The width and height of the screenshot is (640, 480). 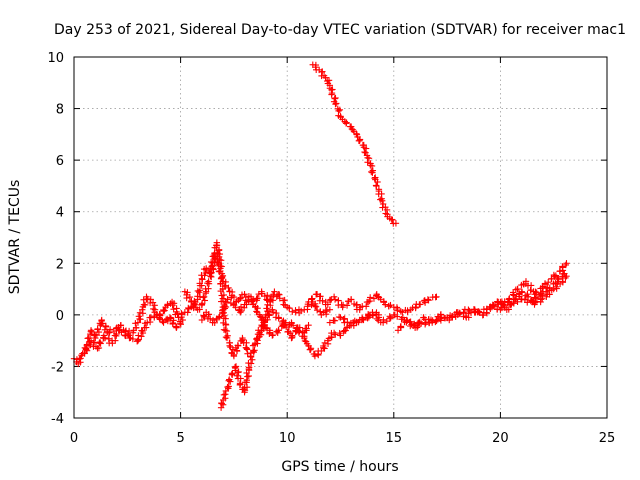 I want to click on series-track-c, so click(x=218, y=299).